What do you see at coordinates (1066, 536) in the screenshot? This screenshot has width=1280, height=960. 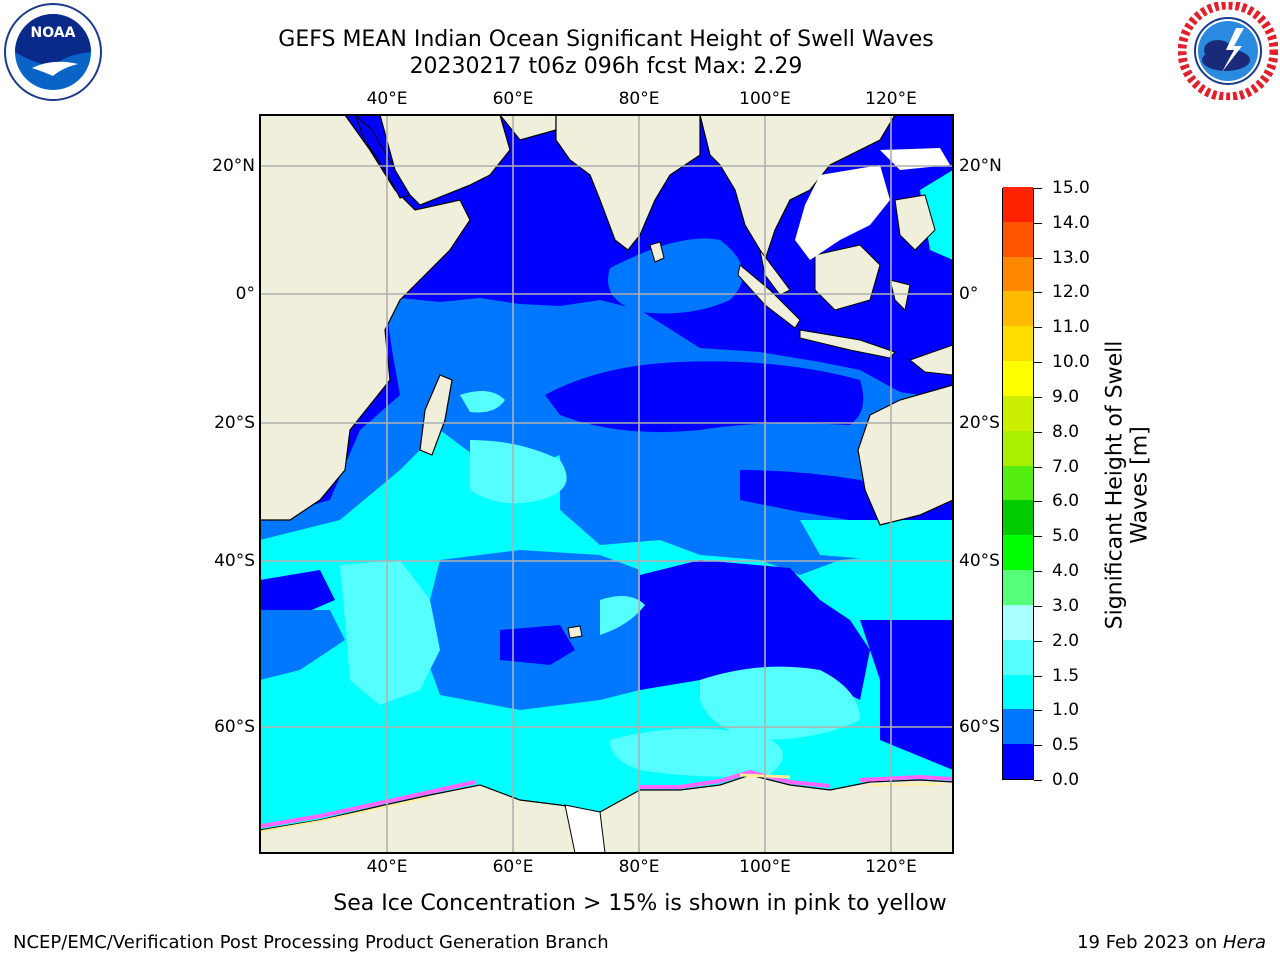 I see `colorbar-tick-label: 5.0` at bounding box center [1066, 536].